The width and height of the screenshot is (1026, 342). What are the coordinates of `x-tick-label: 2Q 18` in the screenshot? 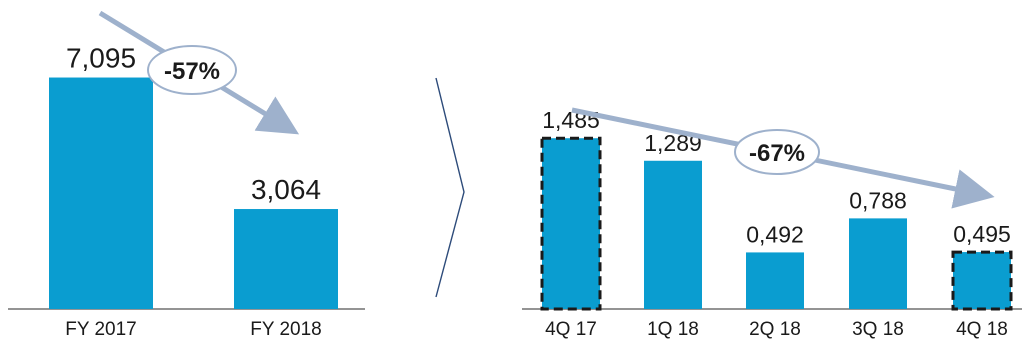 It's located at (775, 329).